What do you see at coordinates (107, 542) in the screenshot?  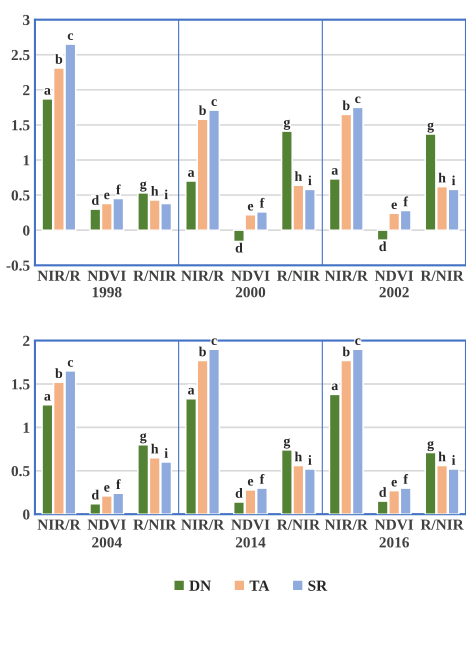 I see `text: 2004` at bounding box center [107, 542].